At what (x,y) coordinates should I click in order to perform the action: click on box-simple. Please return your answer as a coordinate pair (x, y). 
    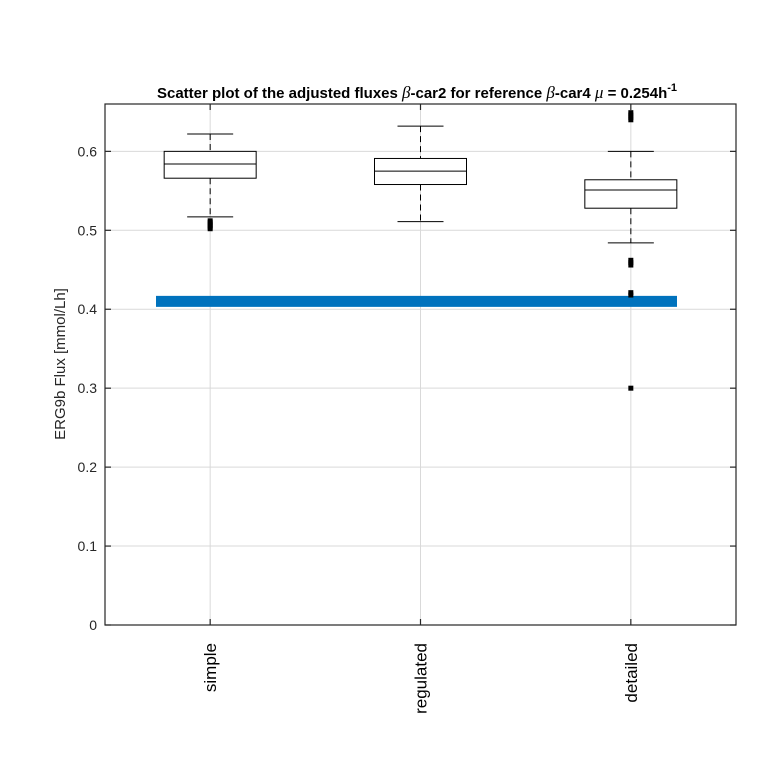
    Looking at the image, I should click on (210, 182).